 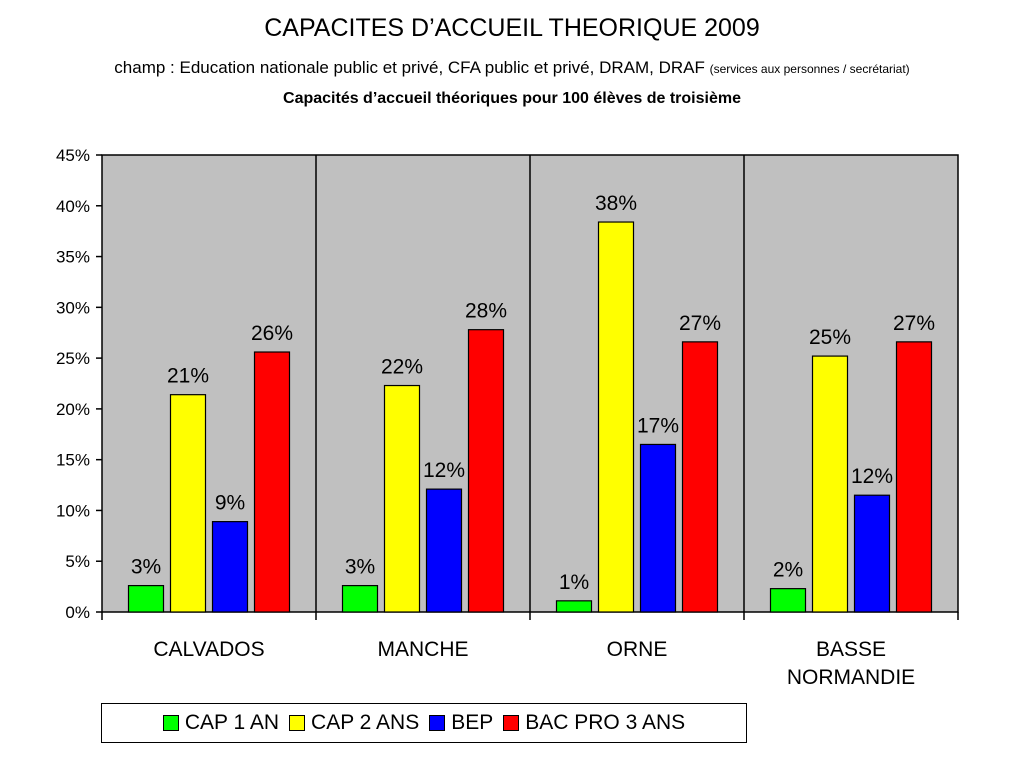 I want to click on data-label: 25%, so click(x=830, y=337).